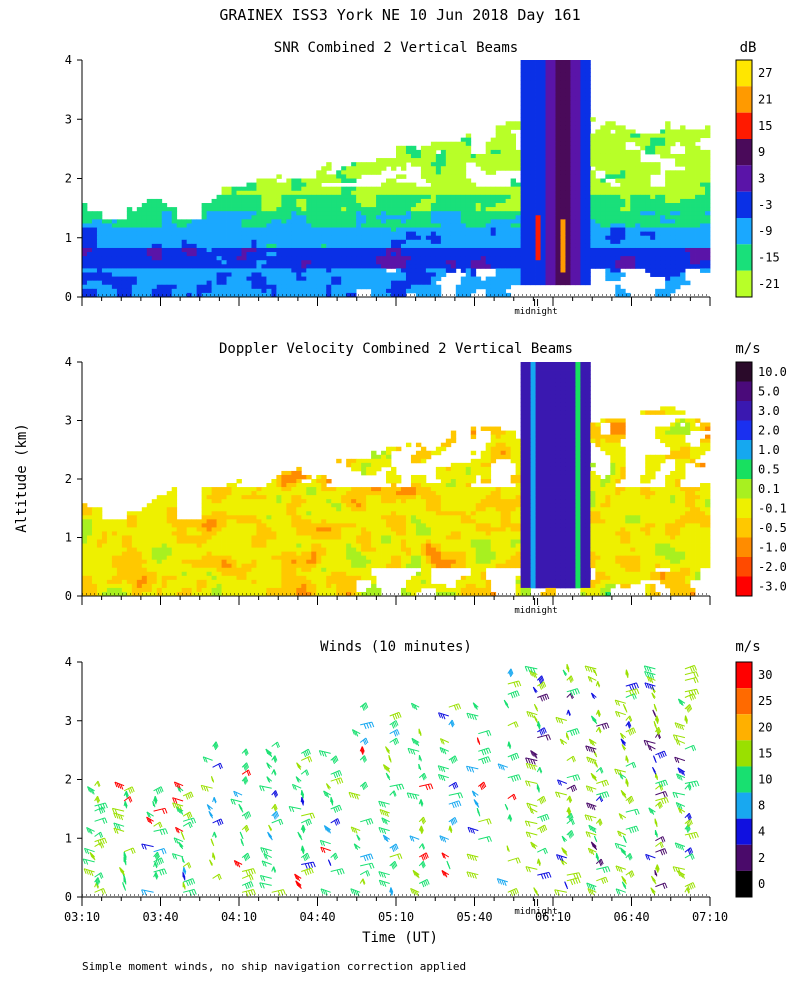  I want to click on colorbar-segment, so click(744, 283).